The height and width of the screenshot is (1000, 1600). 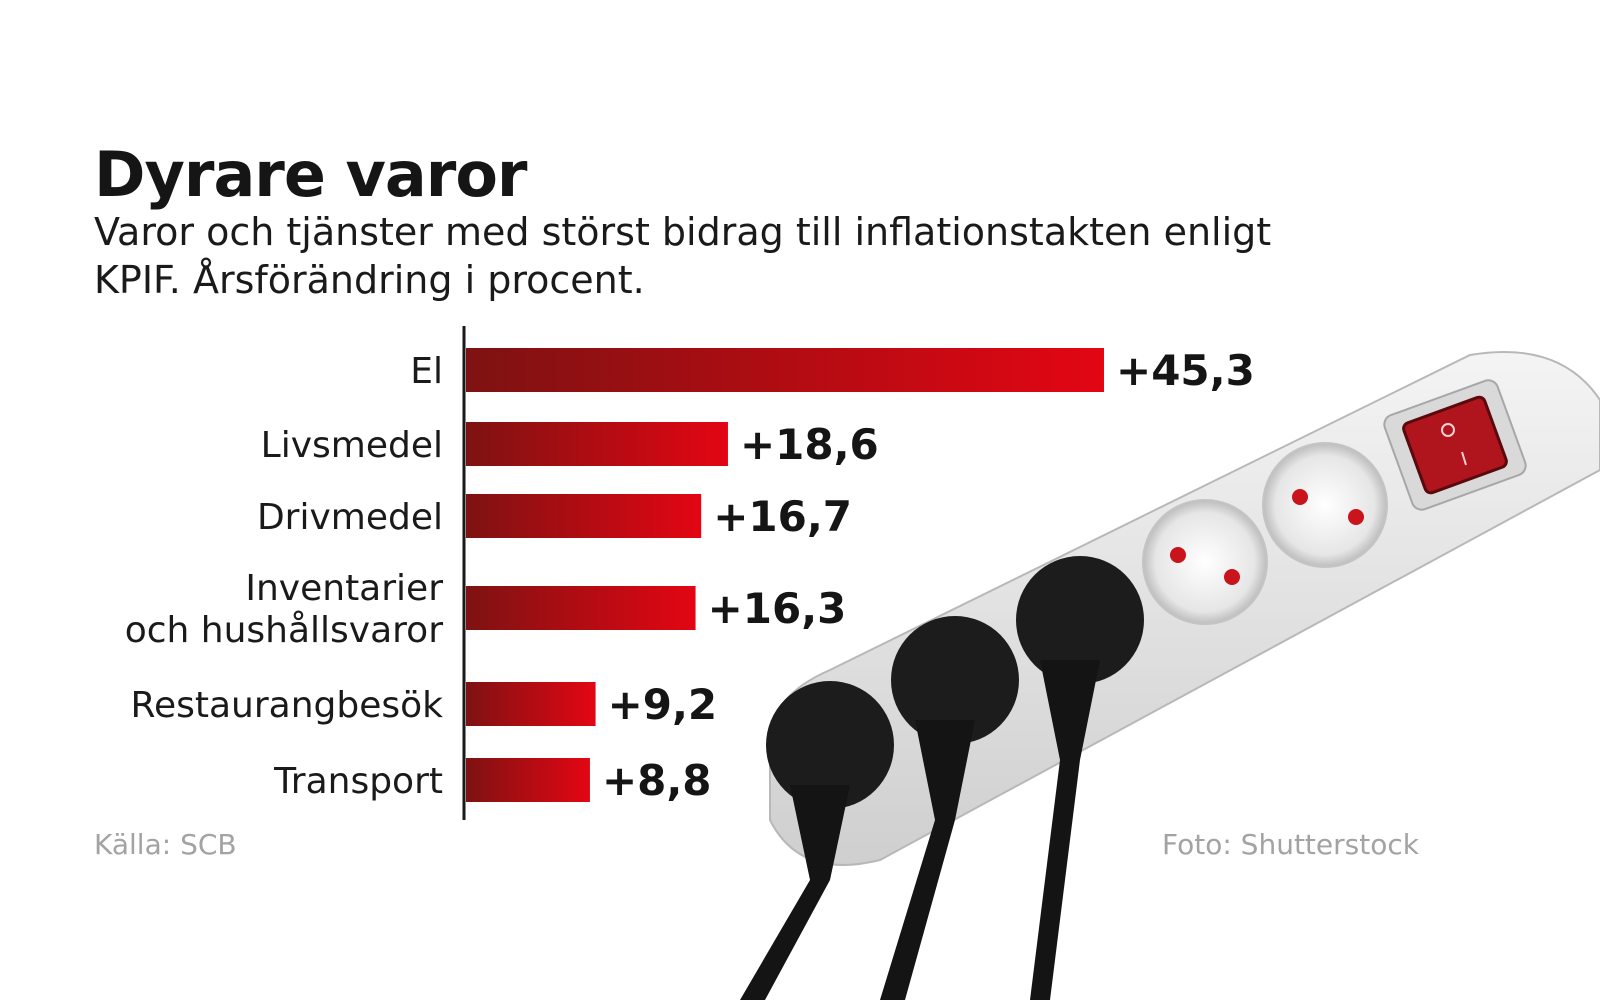 I want to click on category-label: Inventarier, so click(x=344, y=588).